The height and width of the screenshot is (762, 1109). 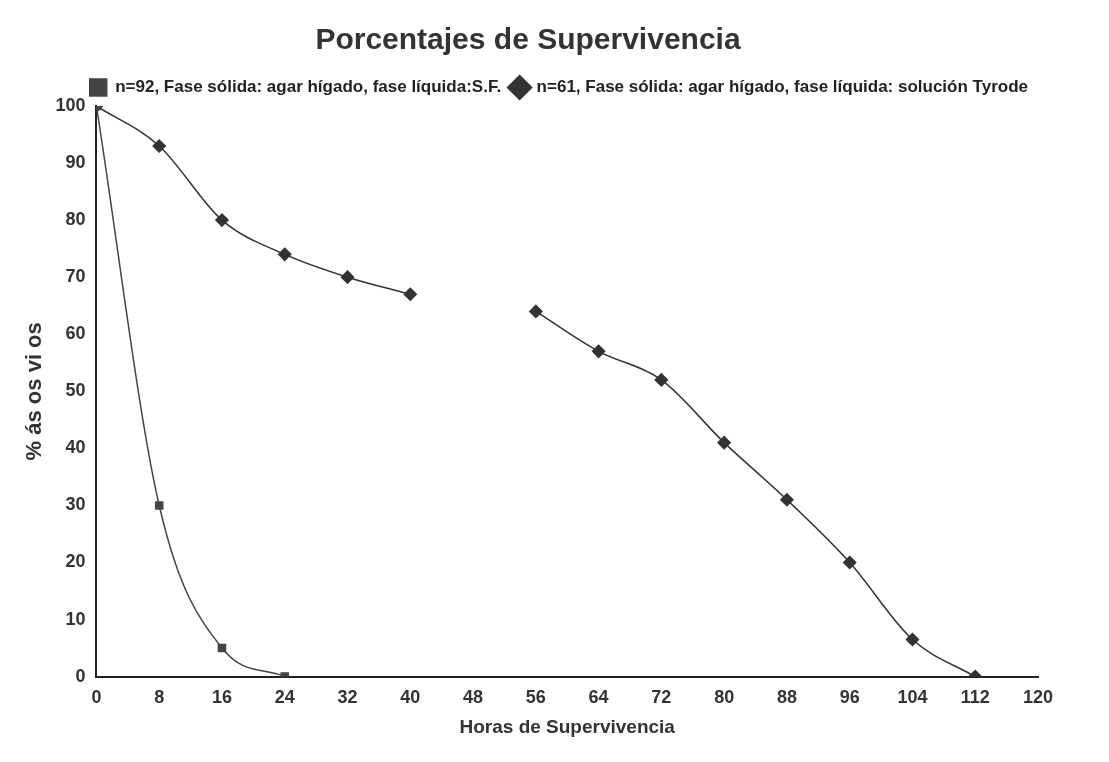 I want to click on y-tick-label: 60, so click(x=75, y=333).